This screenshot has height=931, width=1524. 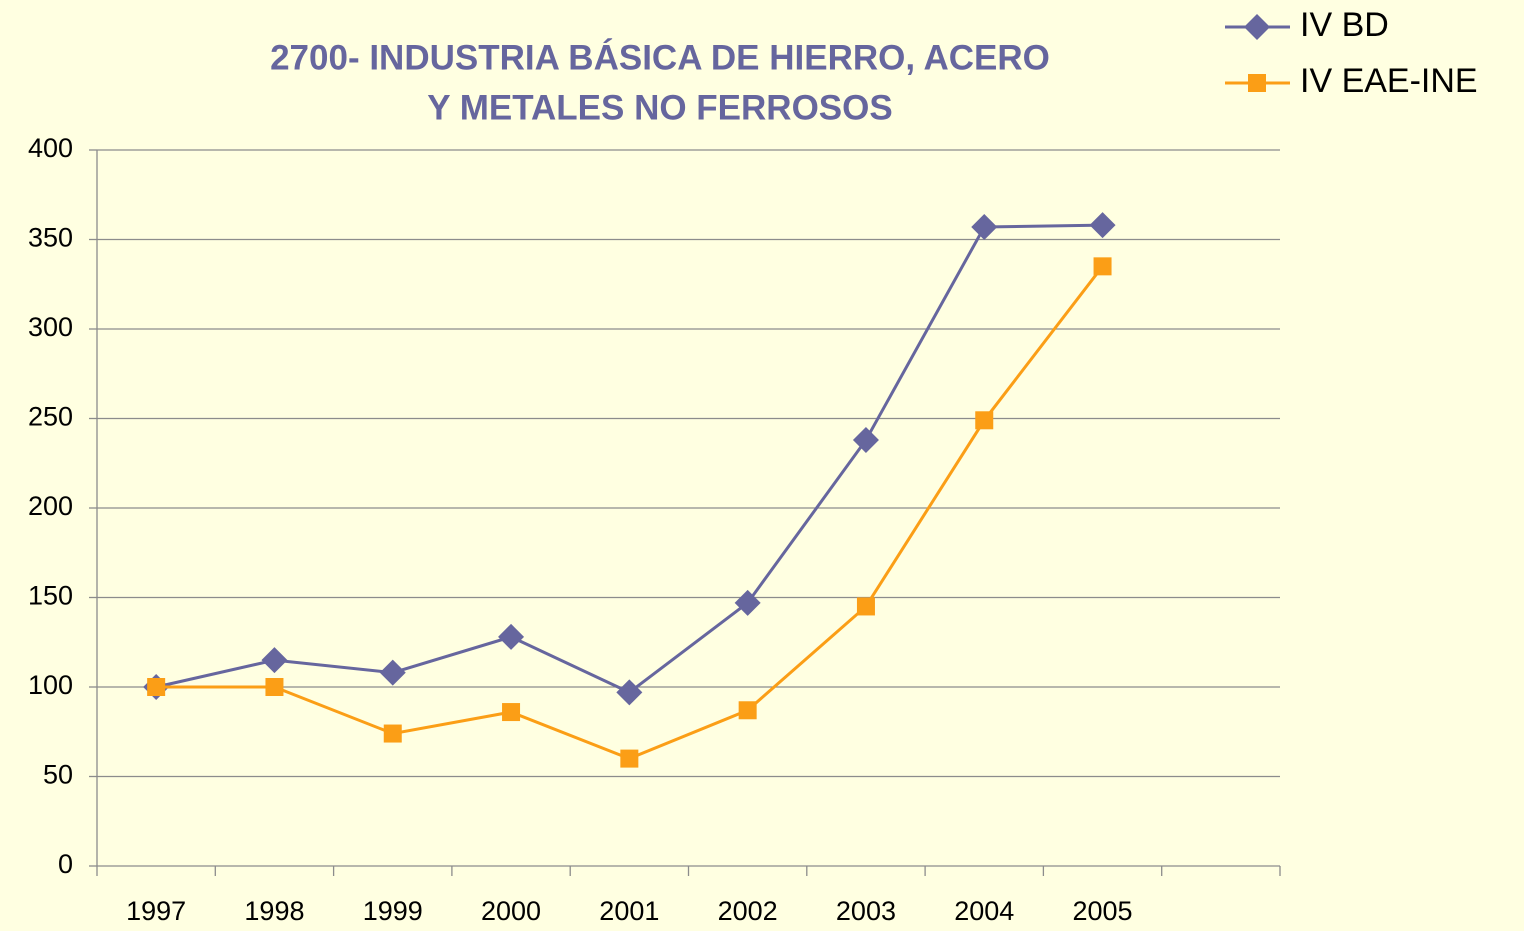 I want to click on x-tick-label: 2004, so click(x=984, y=911).